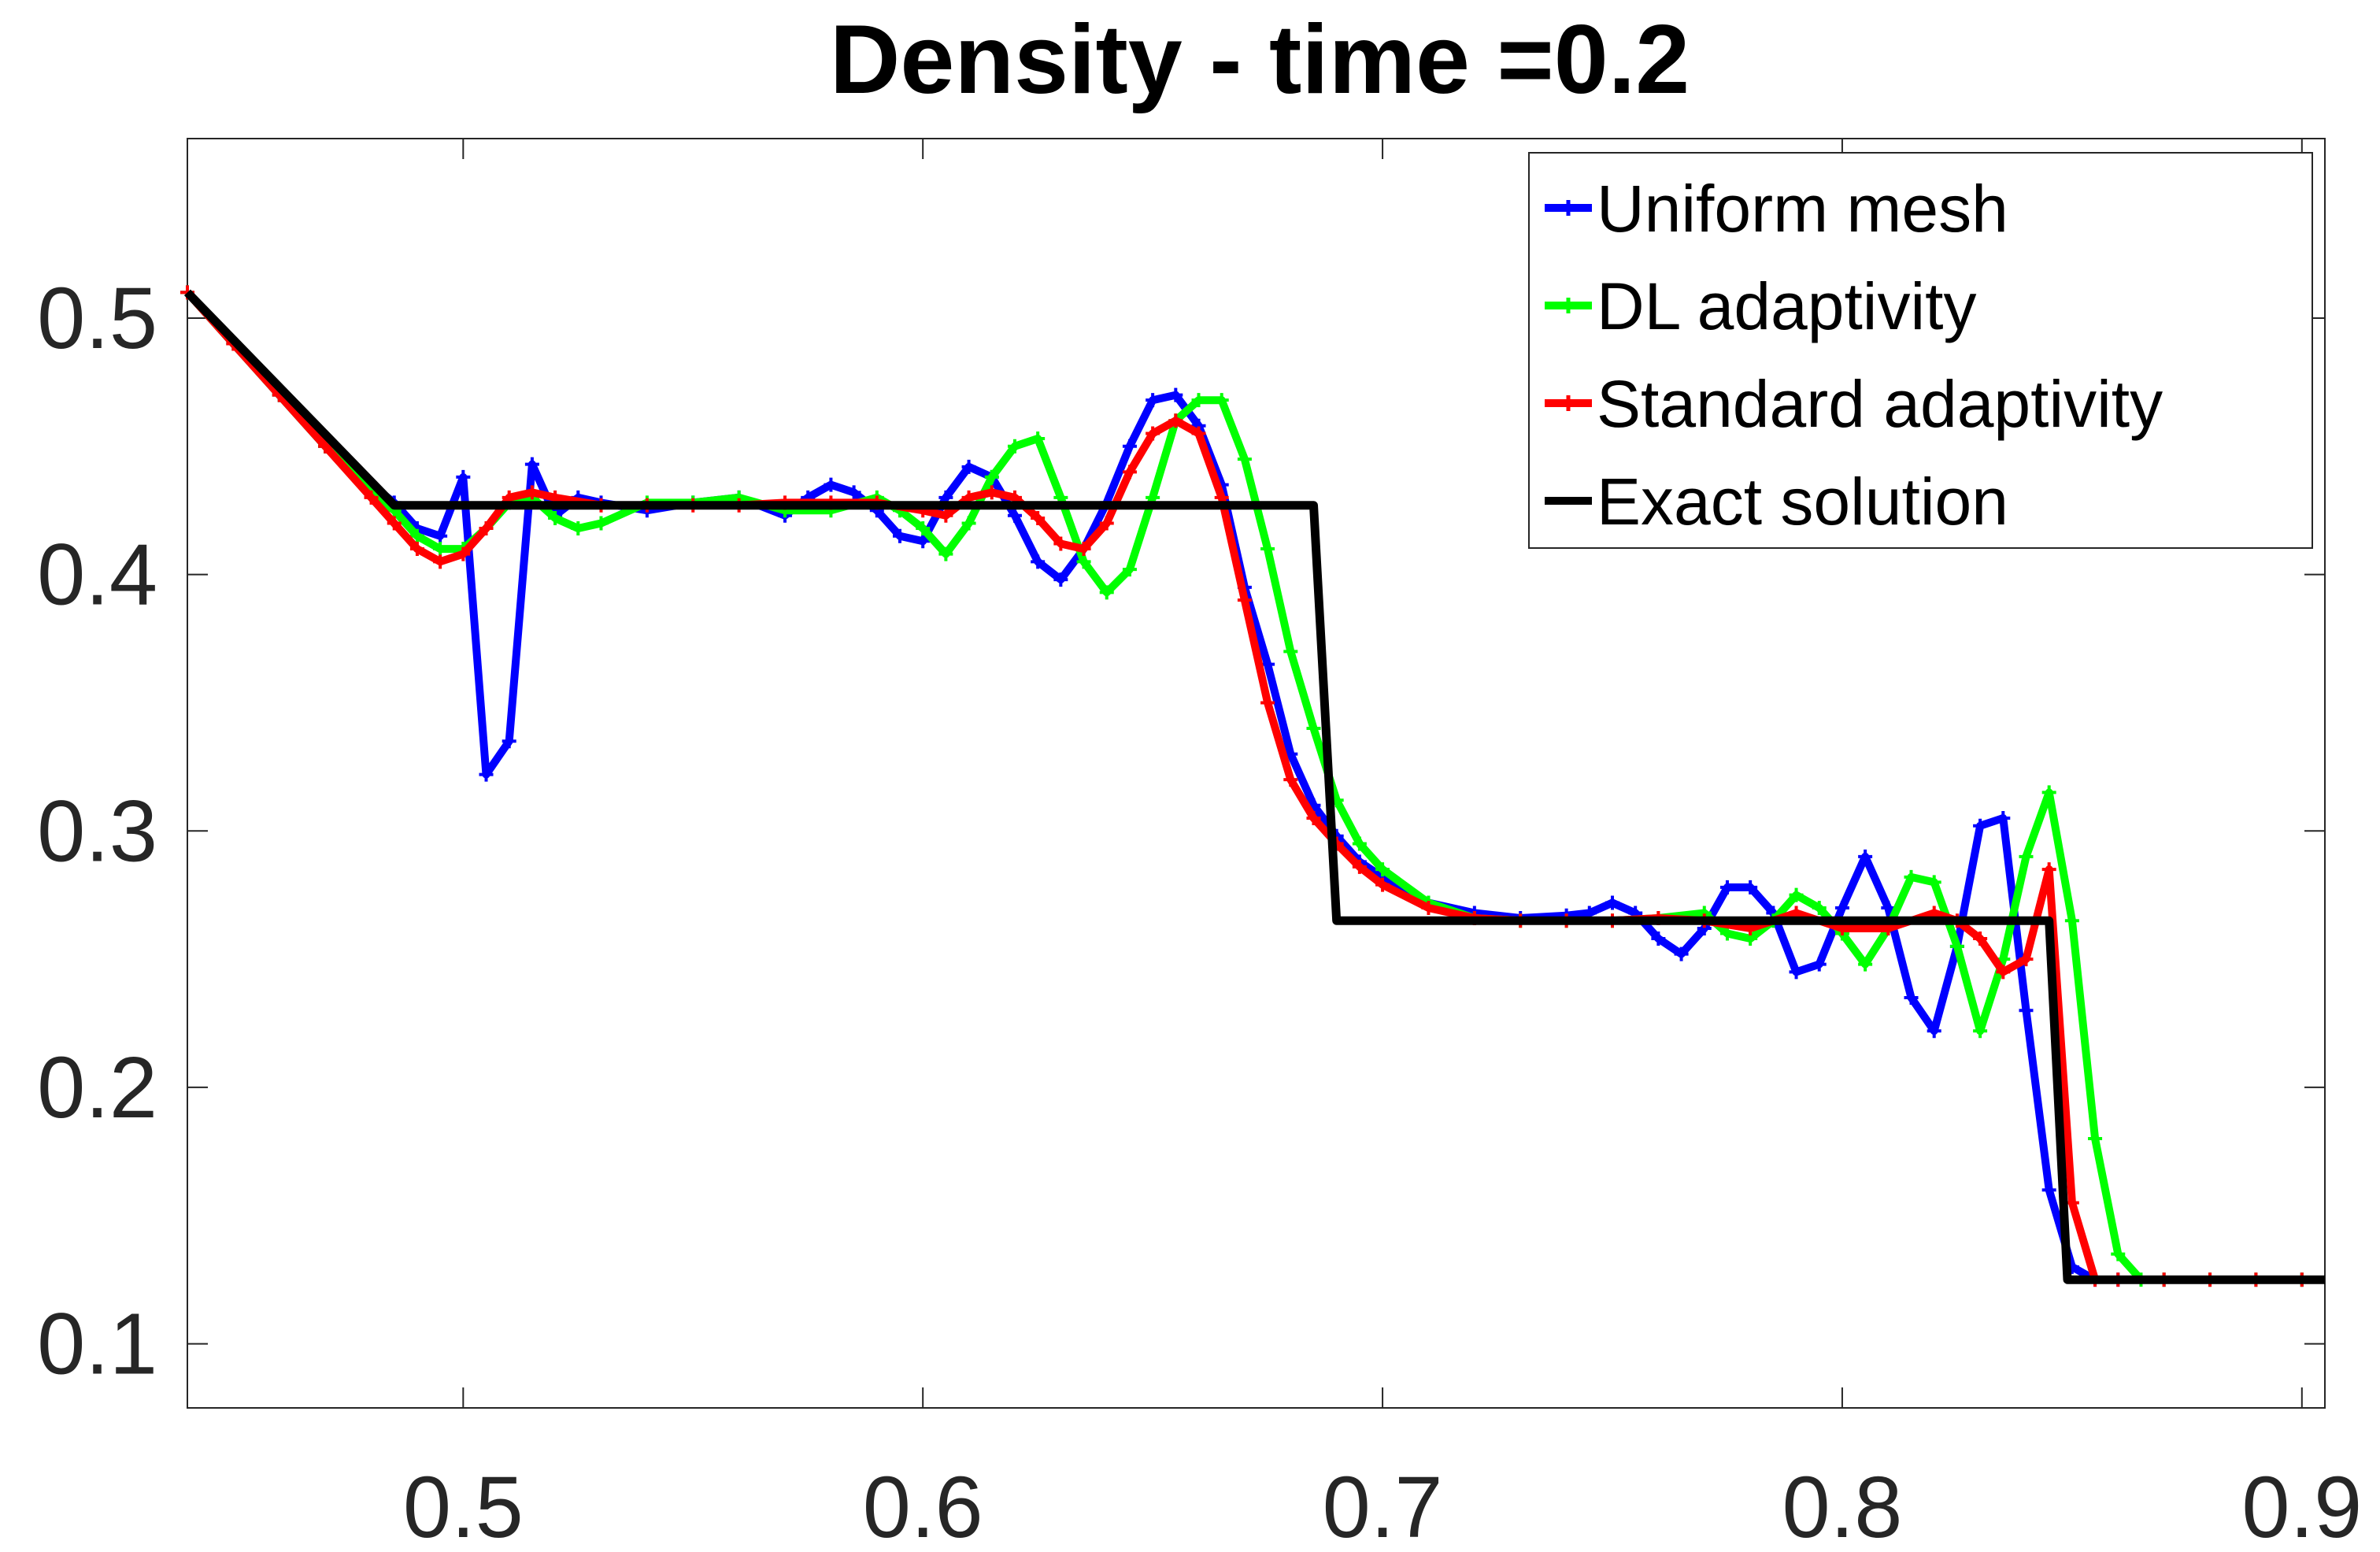 The width and height of the screenshot is (2380, 1552). Describe the element at coordinates (1802, 502) in the screenshot. I see `legend-label: Exact solution` at that location.